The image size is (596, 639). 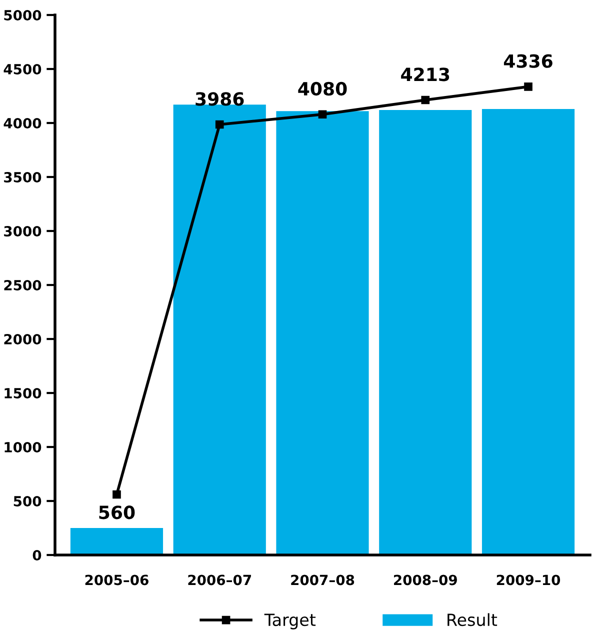 What do you see at coordinates (117, 513) in the screenshot?
I see `data-label: 560` at bounding box center [117, 513].